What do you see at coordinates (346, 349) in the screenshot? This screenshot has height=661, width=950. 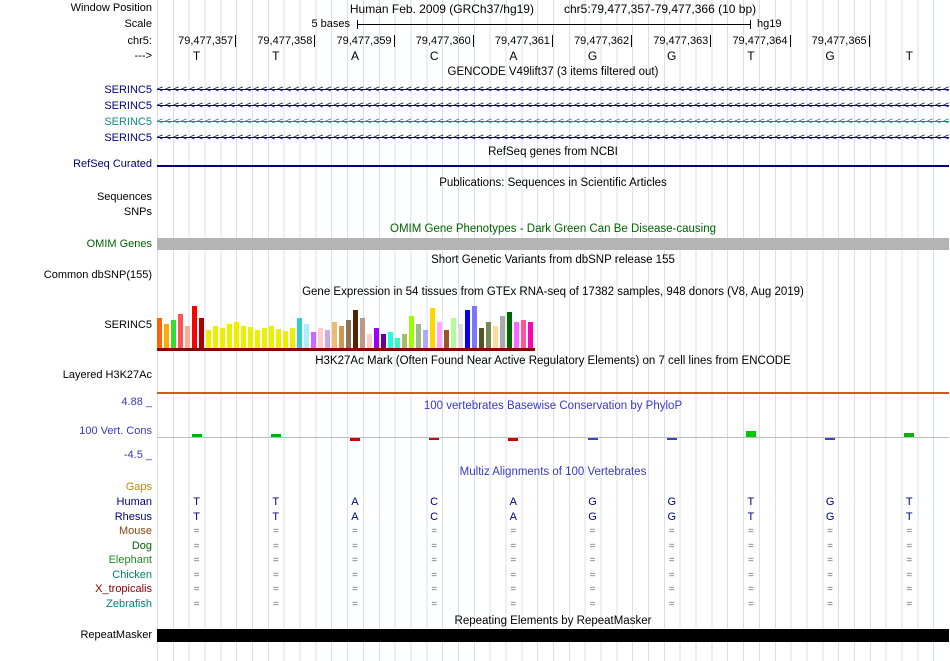 I see `gtex-baseline` at bounding box center [346, 349].